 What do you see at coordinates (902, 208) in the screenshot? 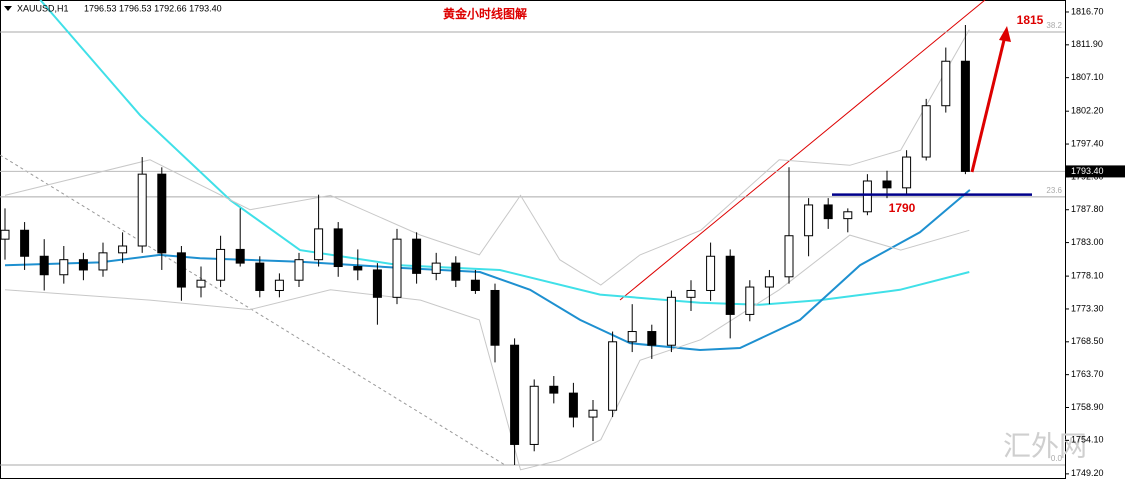
I see `support-label: 1790` at bounding box center [902, 208].